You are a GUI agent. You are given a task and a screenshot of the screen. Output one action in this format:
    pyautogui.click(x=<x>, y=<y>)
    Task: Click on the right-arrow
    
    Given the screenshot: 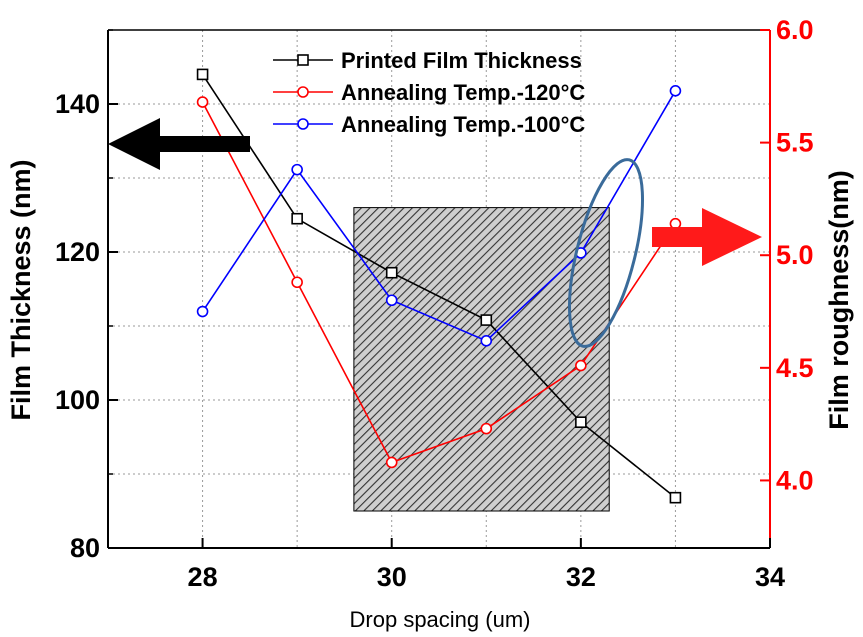 What is the action you would take?
    pyautogui.click(x=707, y=237)
    